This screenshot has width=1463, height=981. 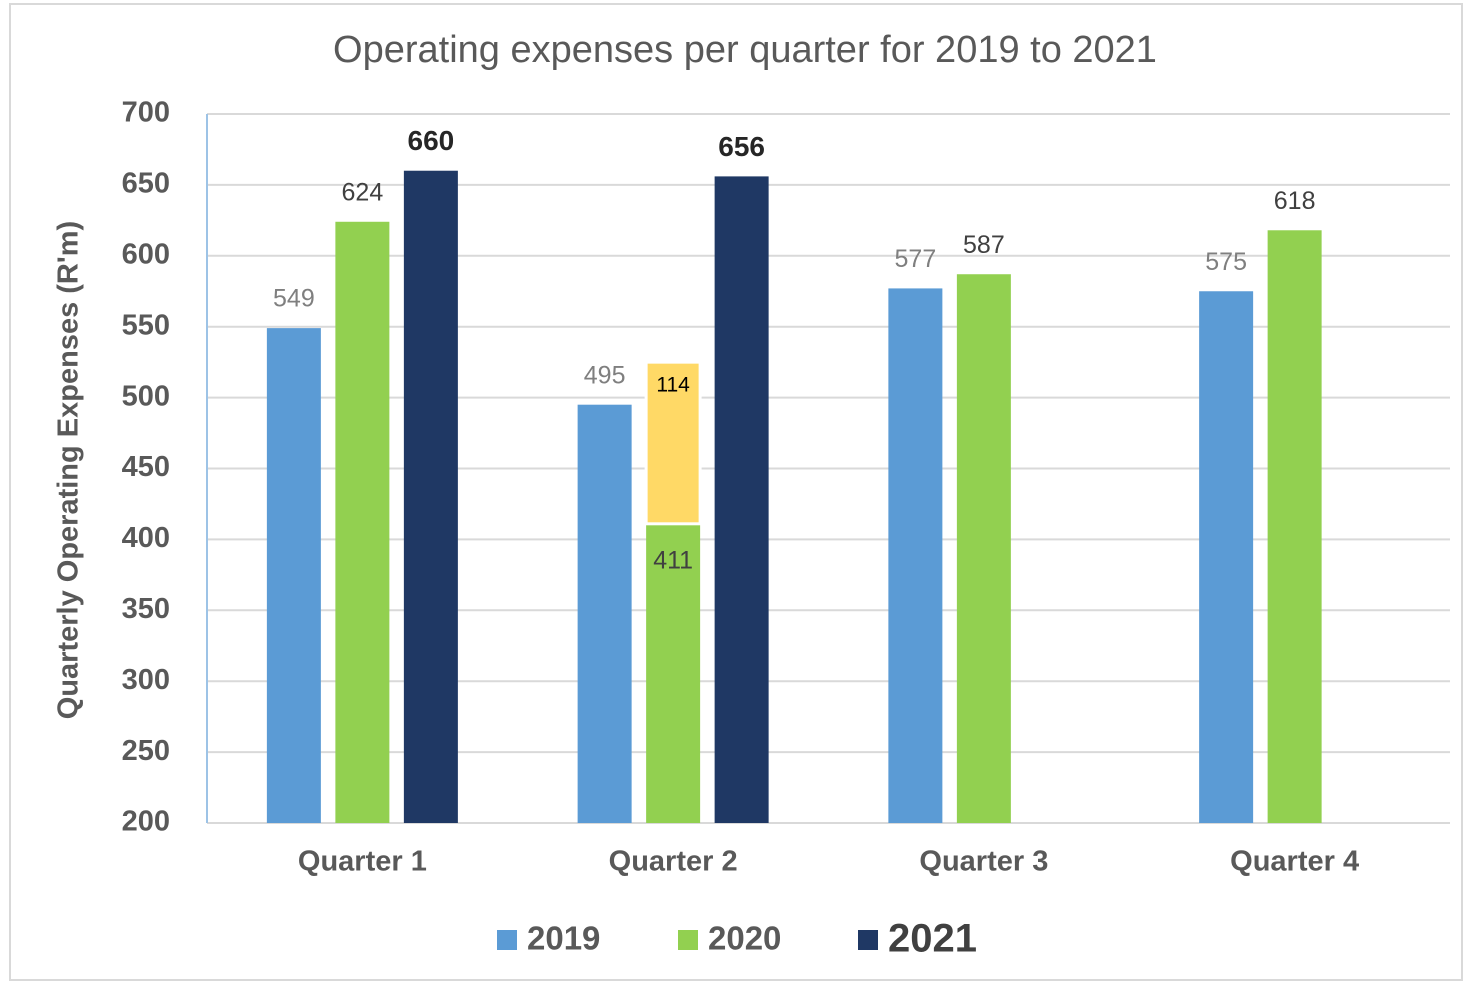 I want to click on data-label: 577, so click(x=916, y=259).